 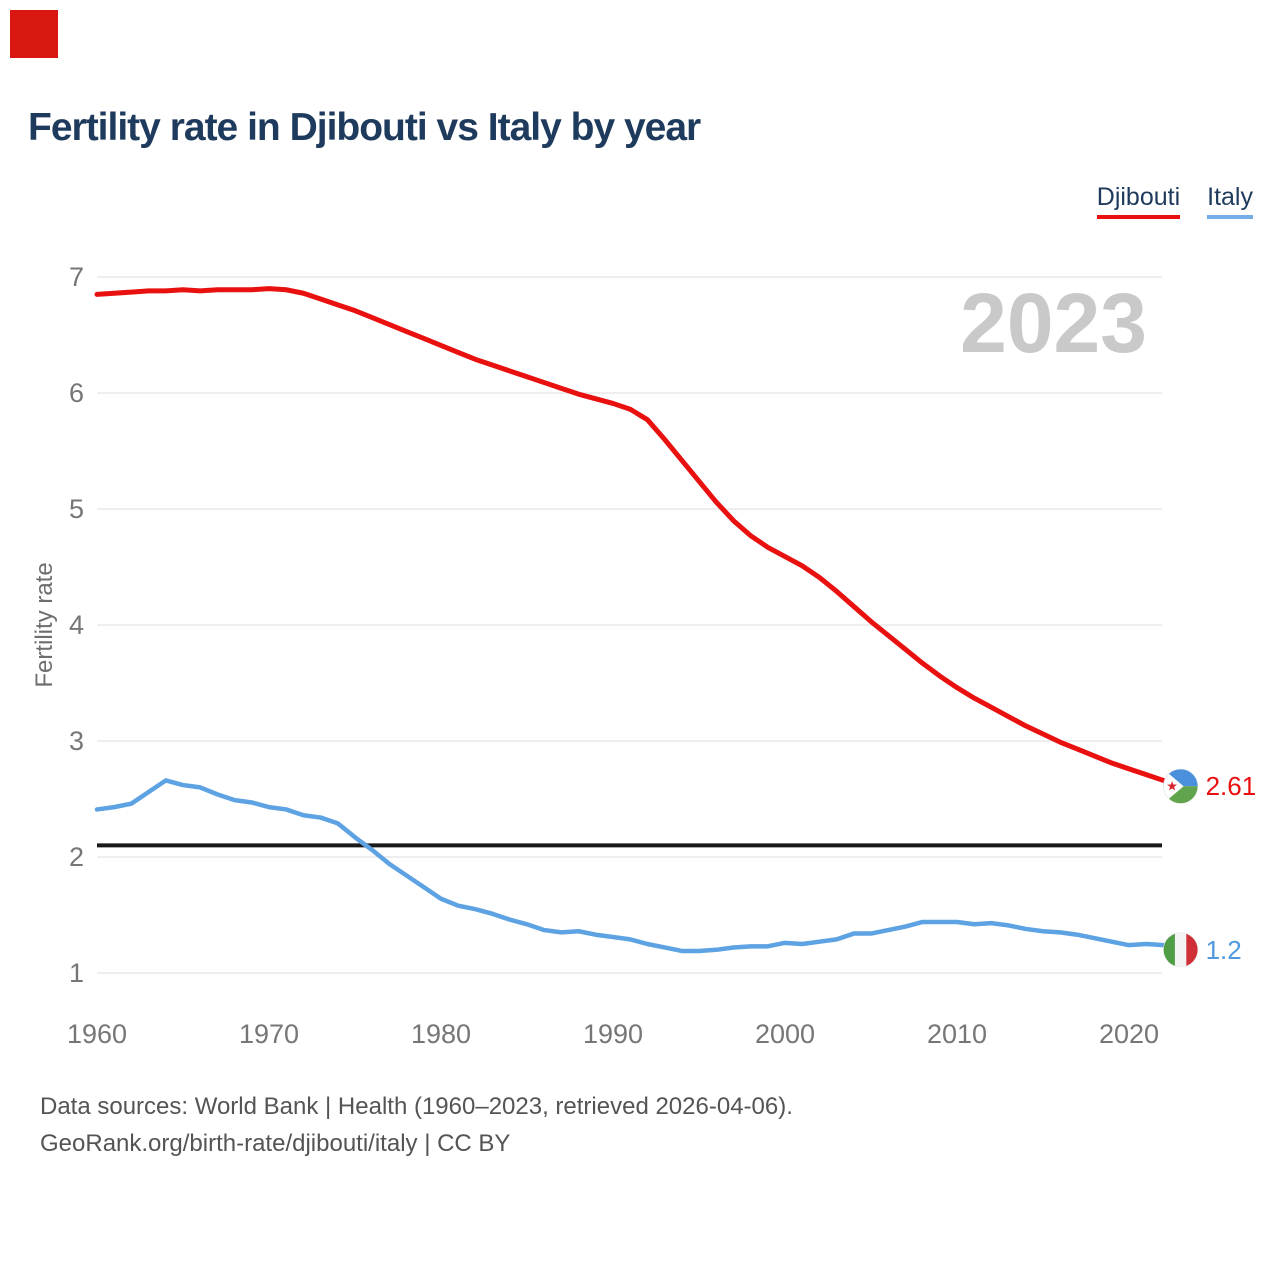 I want to click on djibouti-end-marker: 2.61, so click(x=1210, y=786).